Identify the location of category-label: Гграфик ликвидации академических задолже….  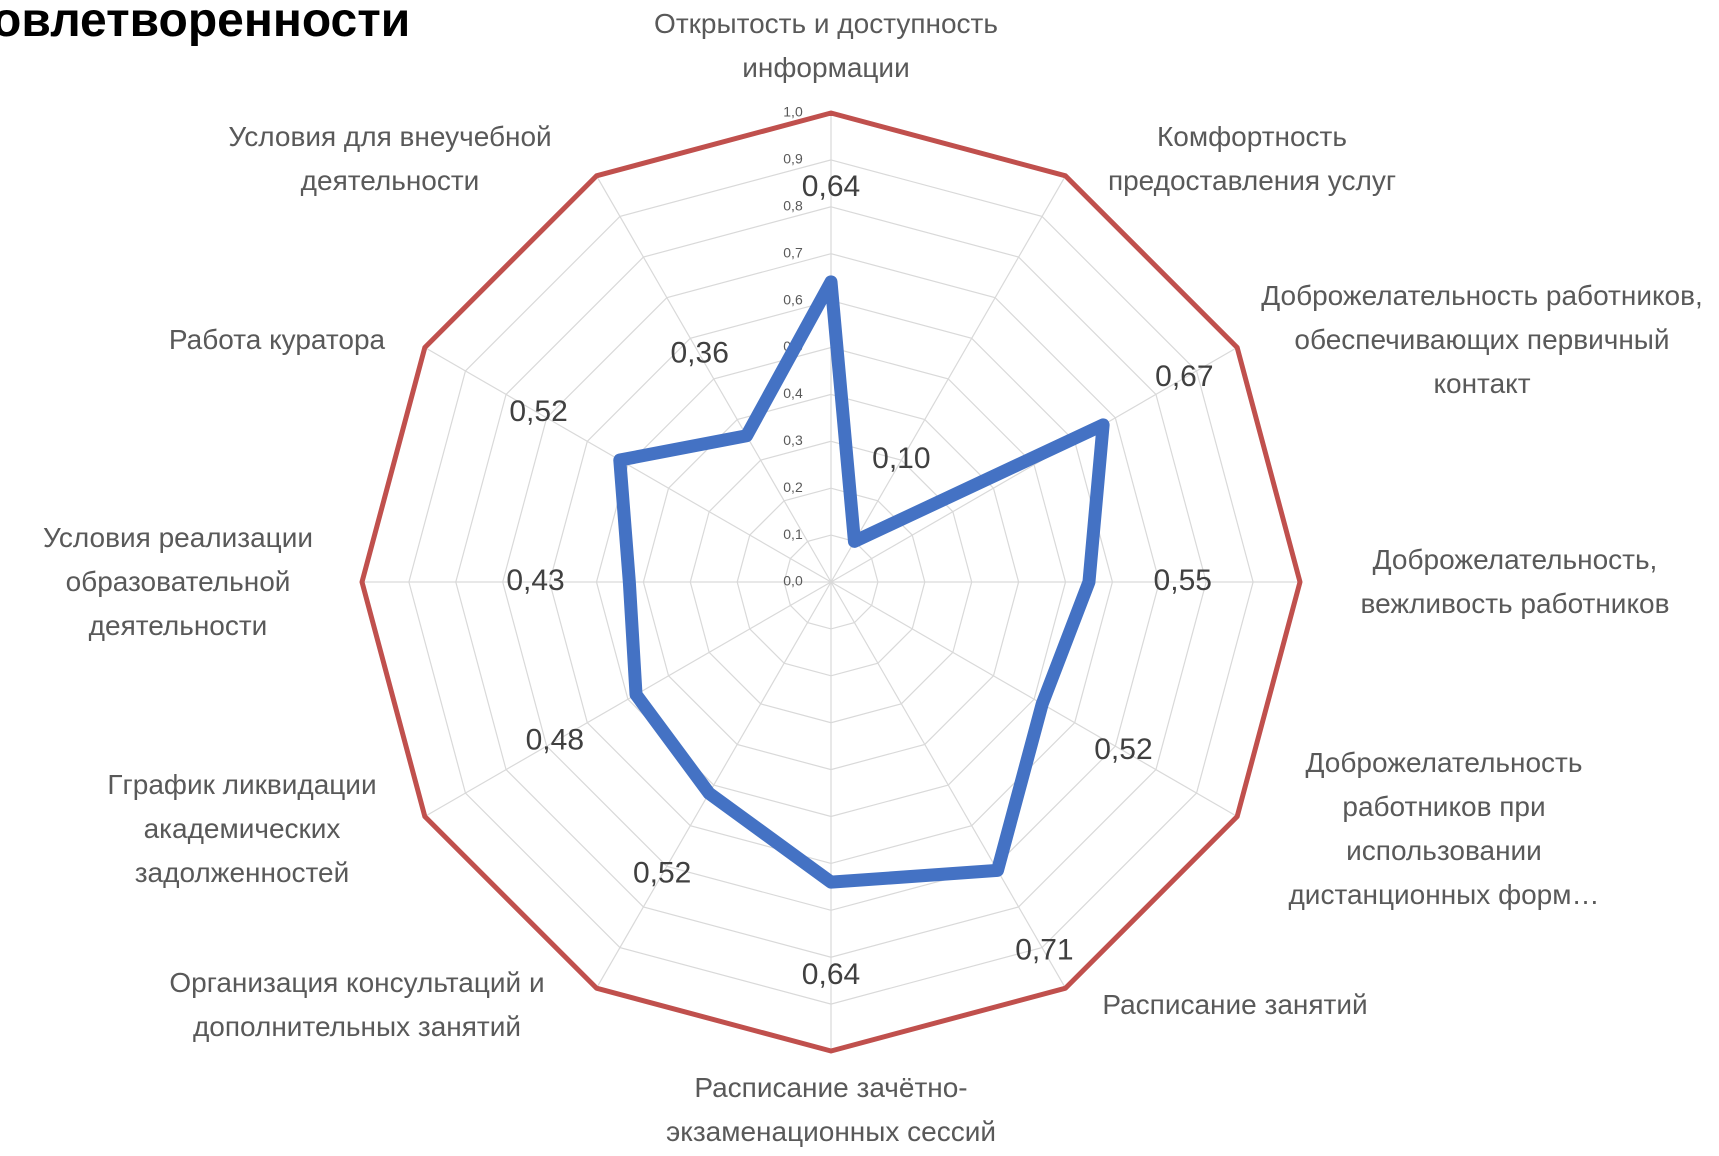
(242, 828).